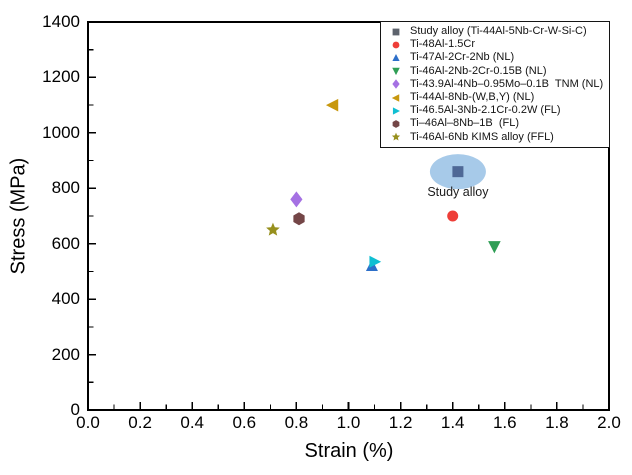  Describe the element at coordinates (88, 422) in the screenshot. I see `x-tick-label: 0.0` at that location.